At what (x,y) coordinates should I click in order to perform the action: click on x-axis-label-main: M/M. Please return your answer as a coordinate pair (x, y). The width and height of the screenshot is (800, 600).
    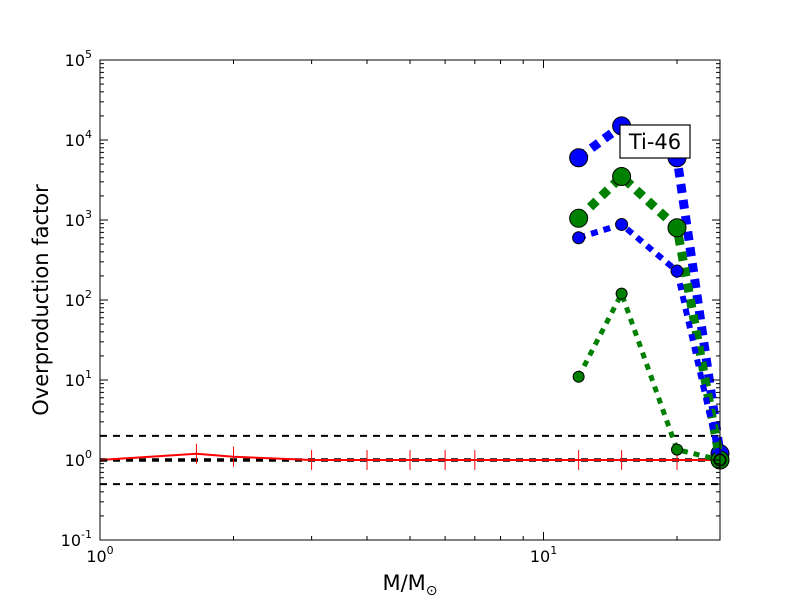
    Looking at the image, I should click on (403, 583).